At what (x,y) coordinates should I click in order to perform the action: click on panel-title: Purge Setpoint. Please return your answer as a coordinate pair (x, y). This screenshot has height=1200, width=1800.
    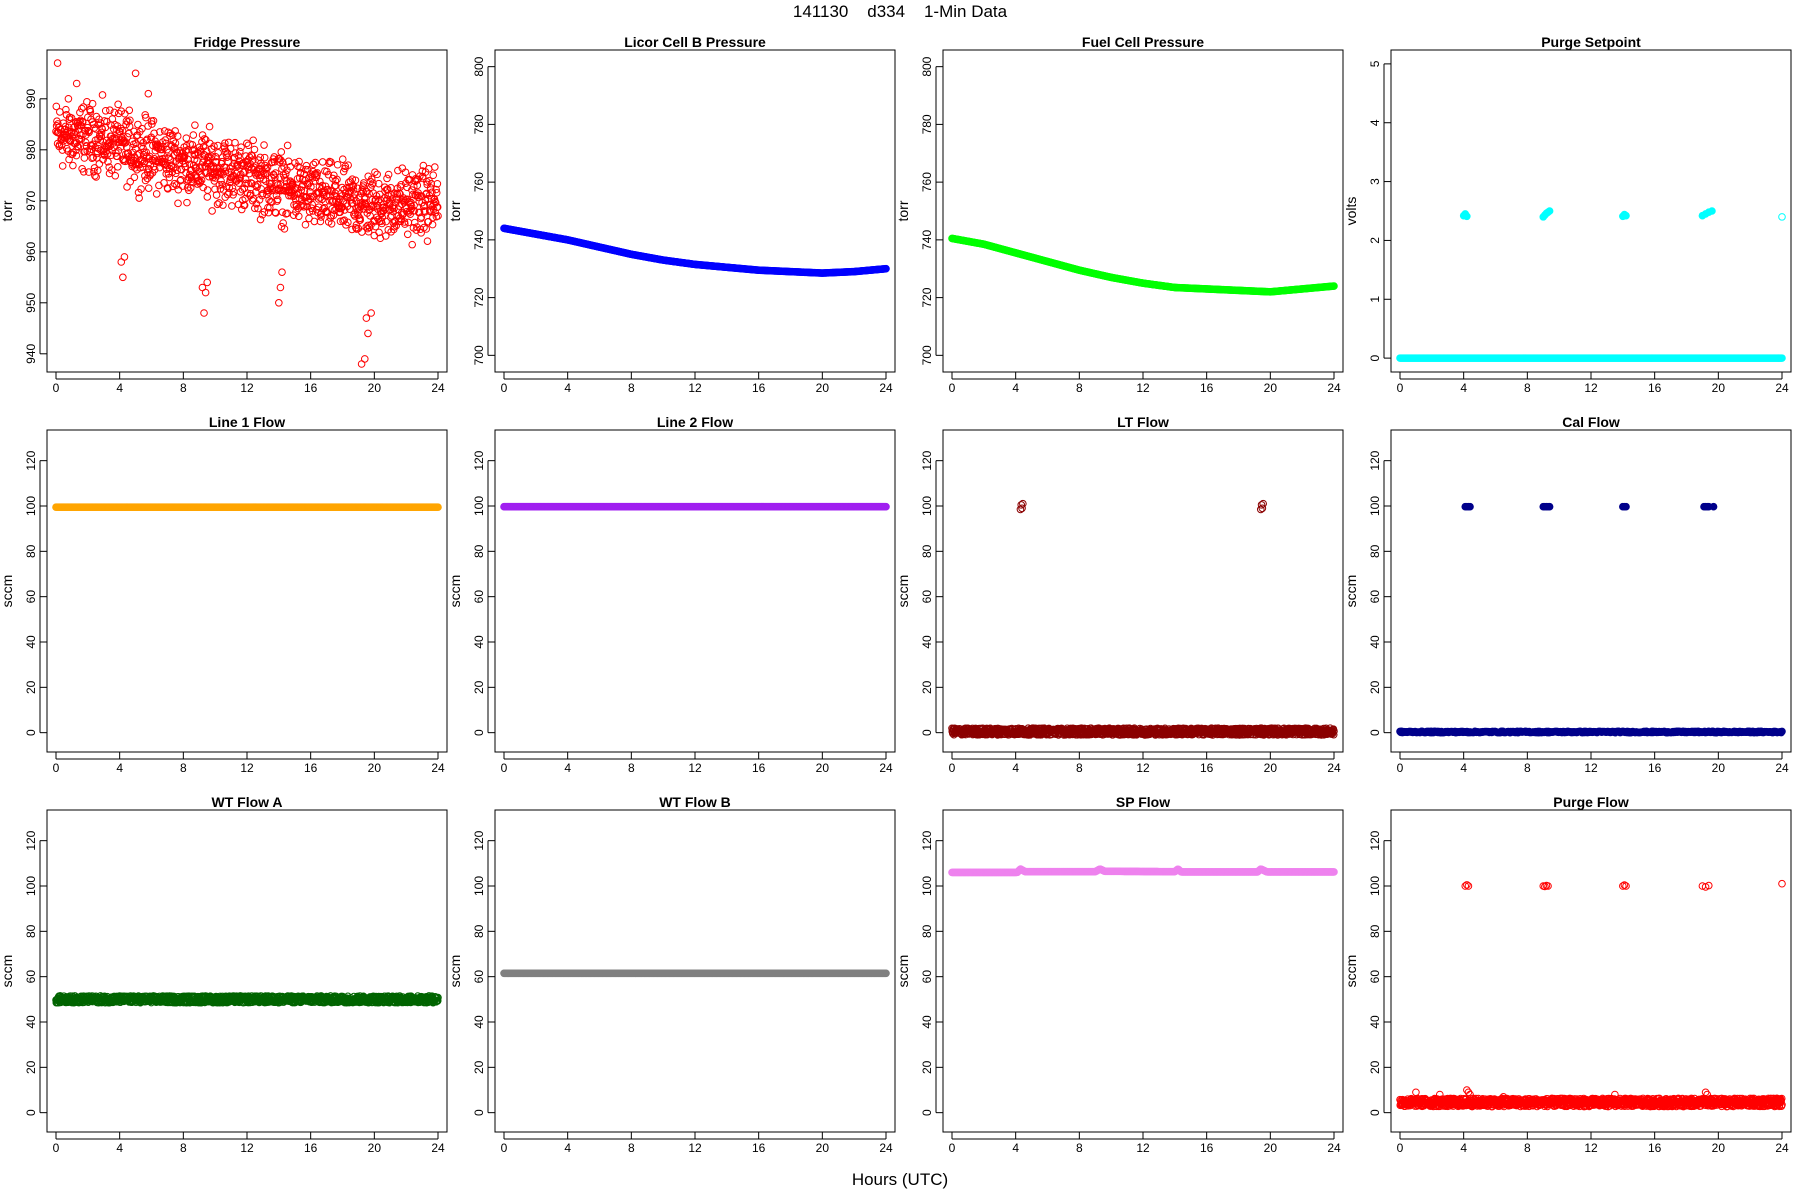
    Looking at the image, I should click on (1591, 42).